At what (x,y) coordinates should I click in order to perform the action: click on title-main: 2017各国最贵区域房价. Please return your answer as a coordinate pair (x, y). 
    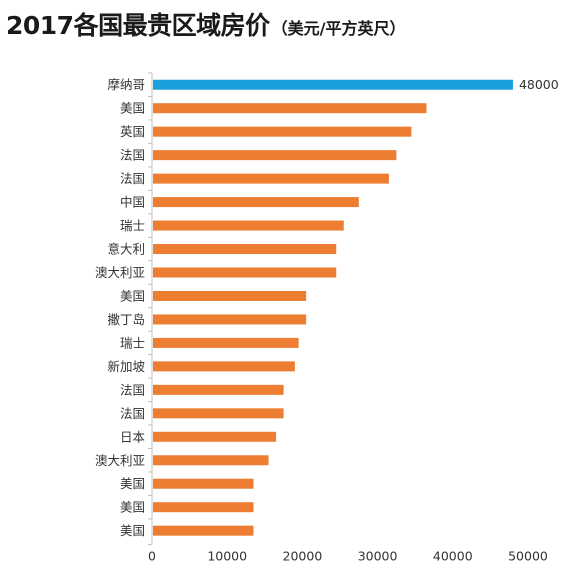
    Looking at the image, I should click on (138, 25).